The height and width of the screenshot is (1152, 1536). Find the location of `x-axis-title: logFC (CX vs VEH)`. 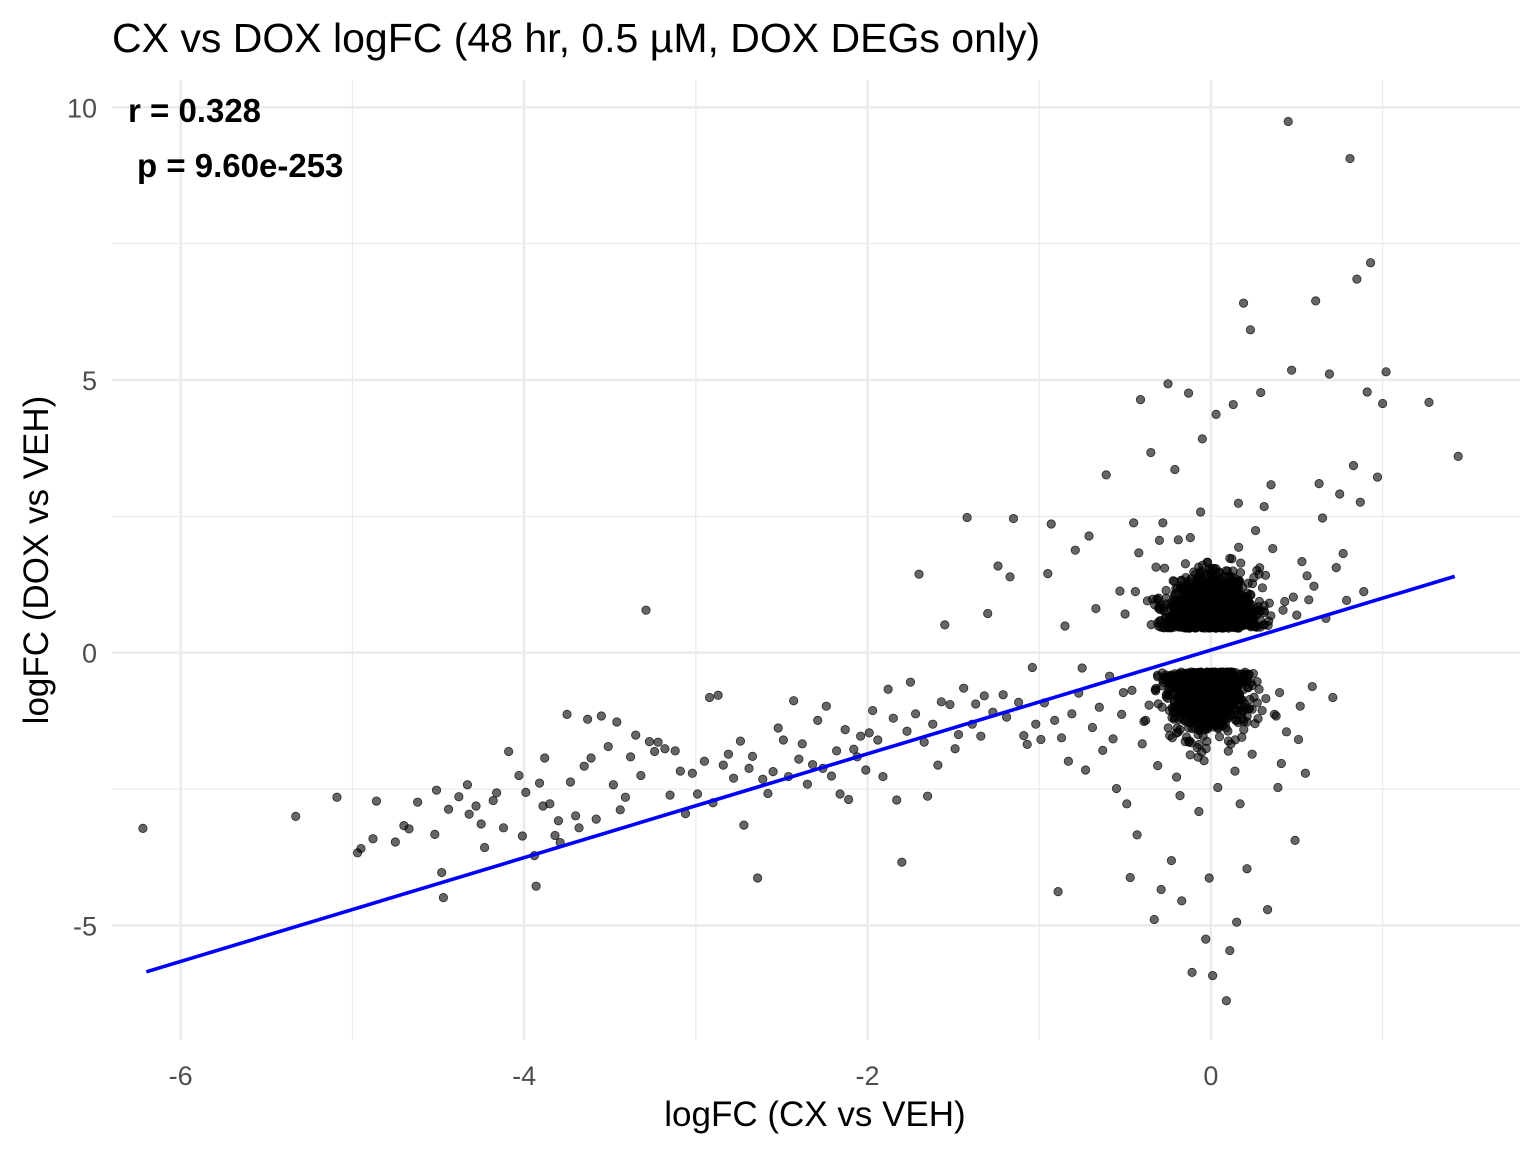

x-axis-title: logFC (CX vs VEH) is located at coordinates (814, 1114).